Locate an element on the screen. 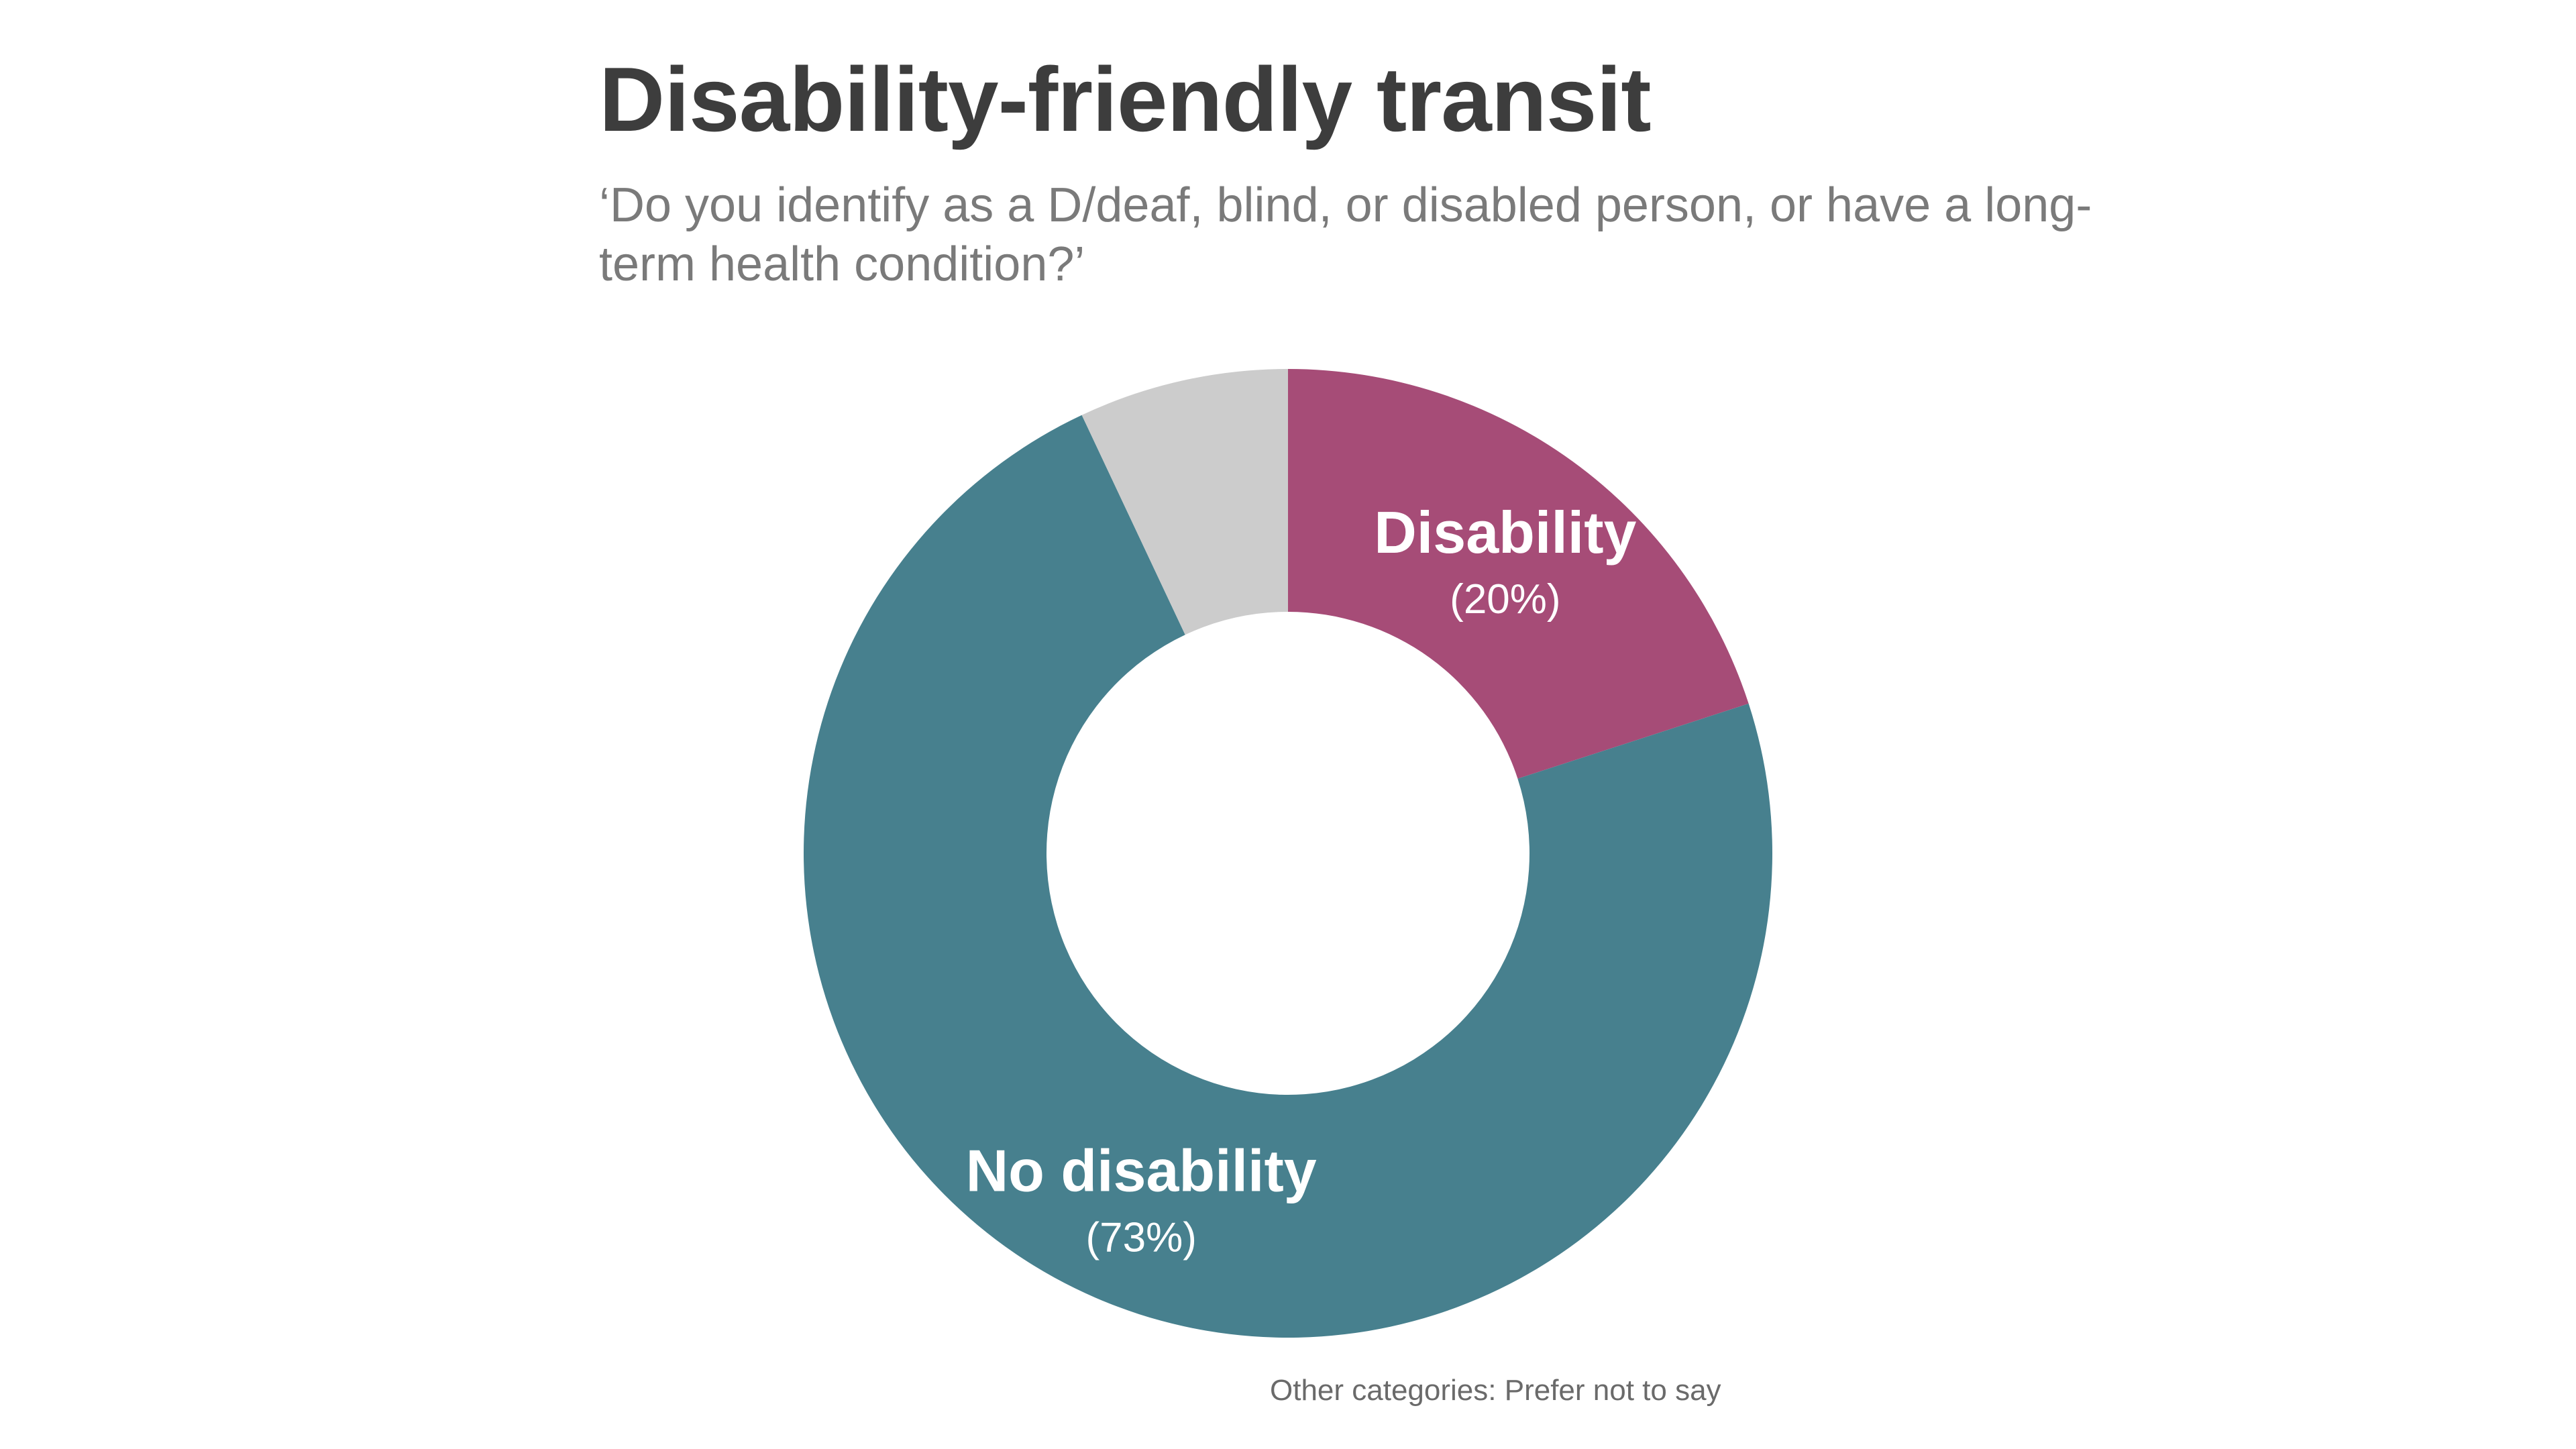 The height and width of the screenshot is (1449, 2576). donut-slice-prefer-not-to-say is located at coordinates (1184, 502).